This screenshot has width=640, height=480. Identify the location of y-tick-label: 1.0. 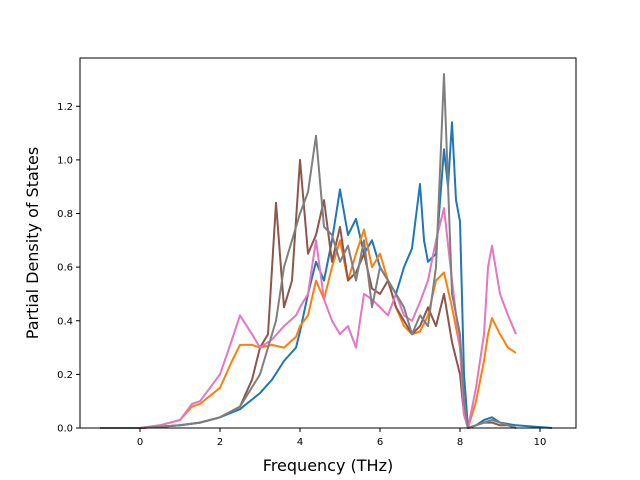
(65, 160).